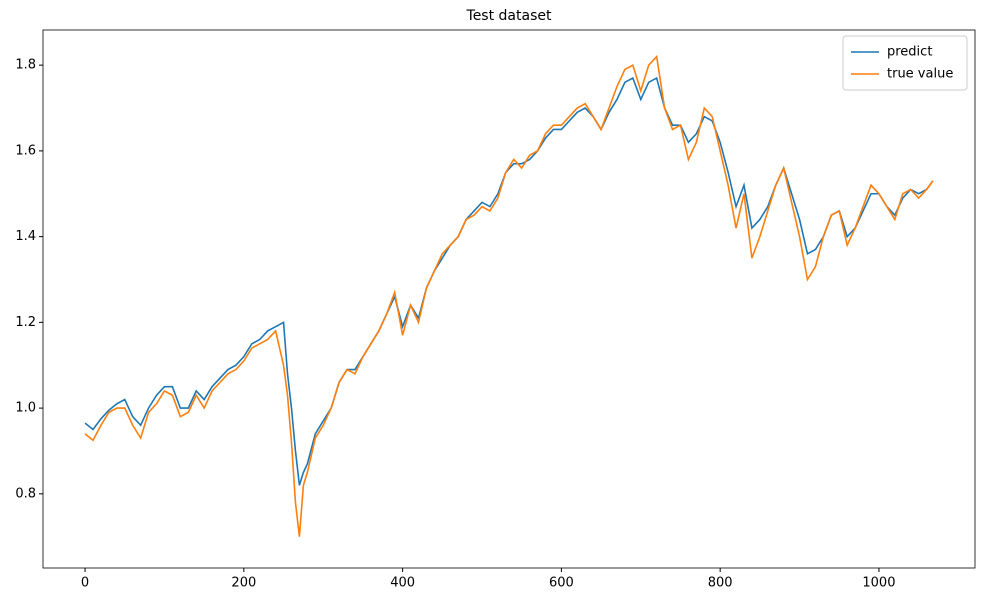 This screenshot has height=603, width=981. Describe the element at coordinates (920, 74) in the screenshot. I see `legend-label: true value` at that location.